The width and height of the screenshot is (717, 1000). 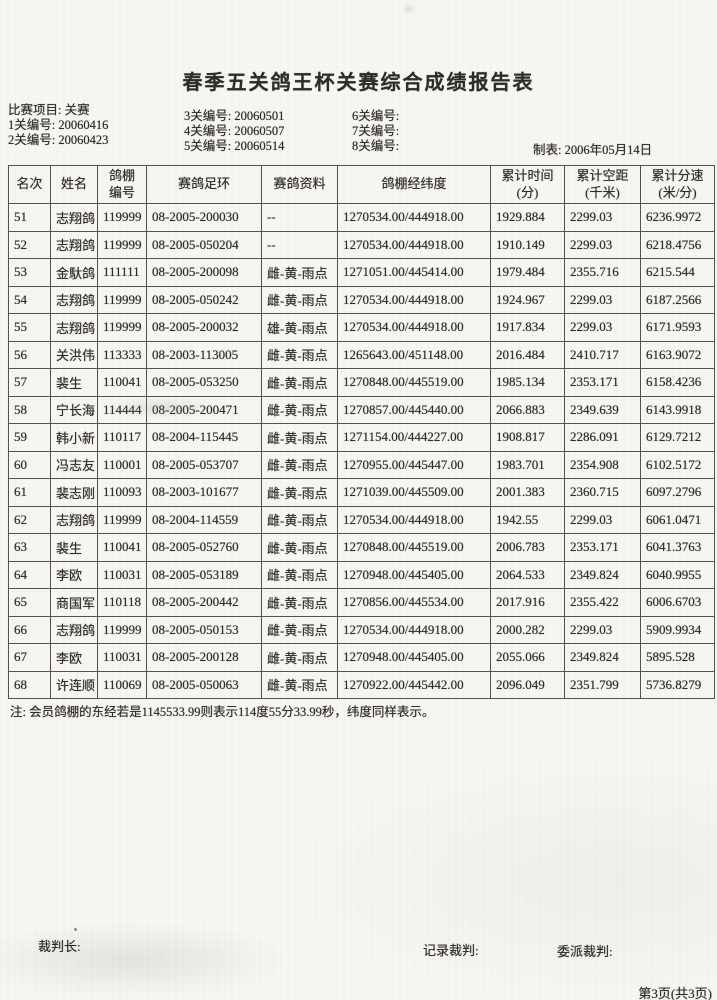 What do you see at coordinates (29, 217) in the screenshot?
I see `cell-rank: 51` at bounding box center [29, 217].